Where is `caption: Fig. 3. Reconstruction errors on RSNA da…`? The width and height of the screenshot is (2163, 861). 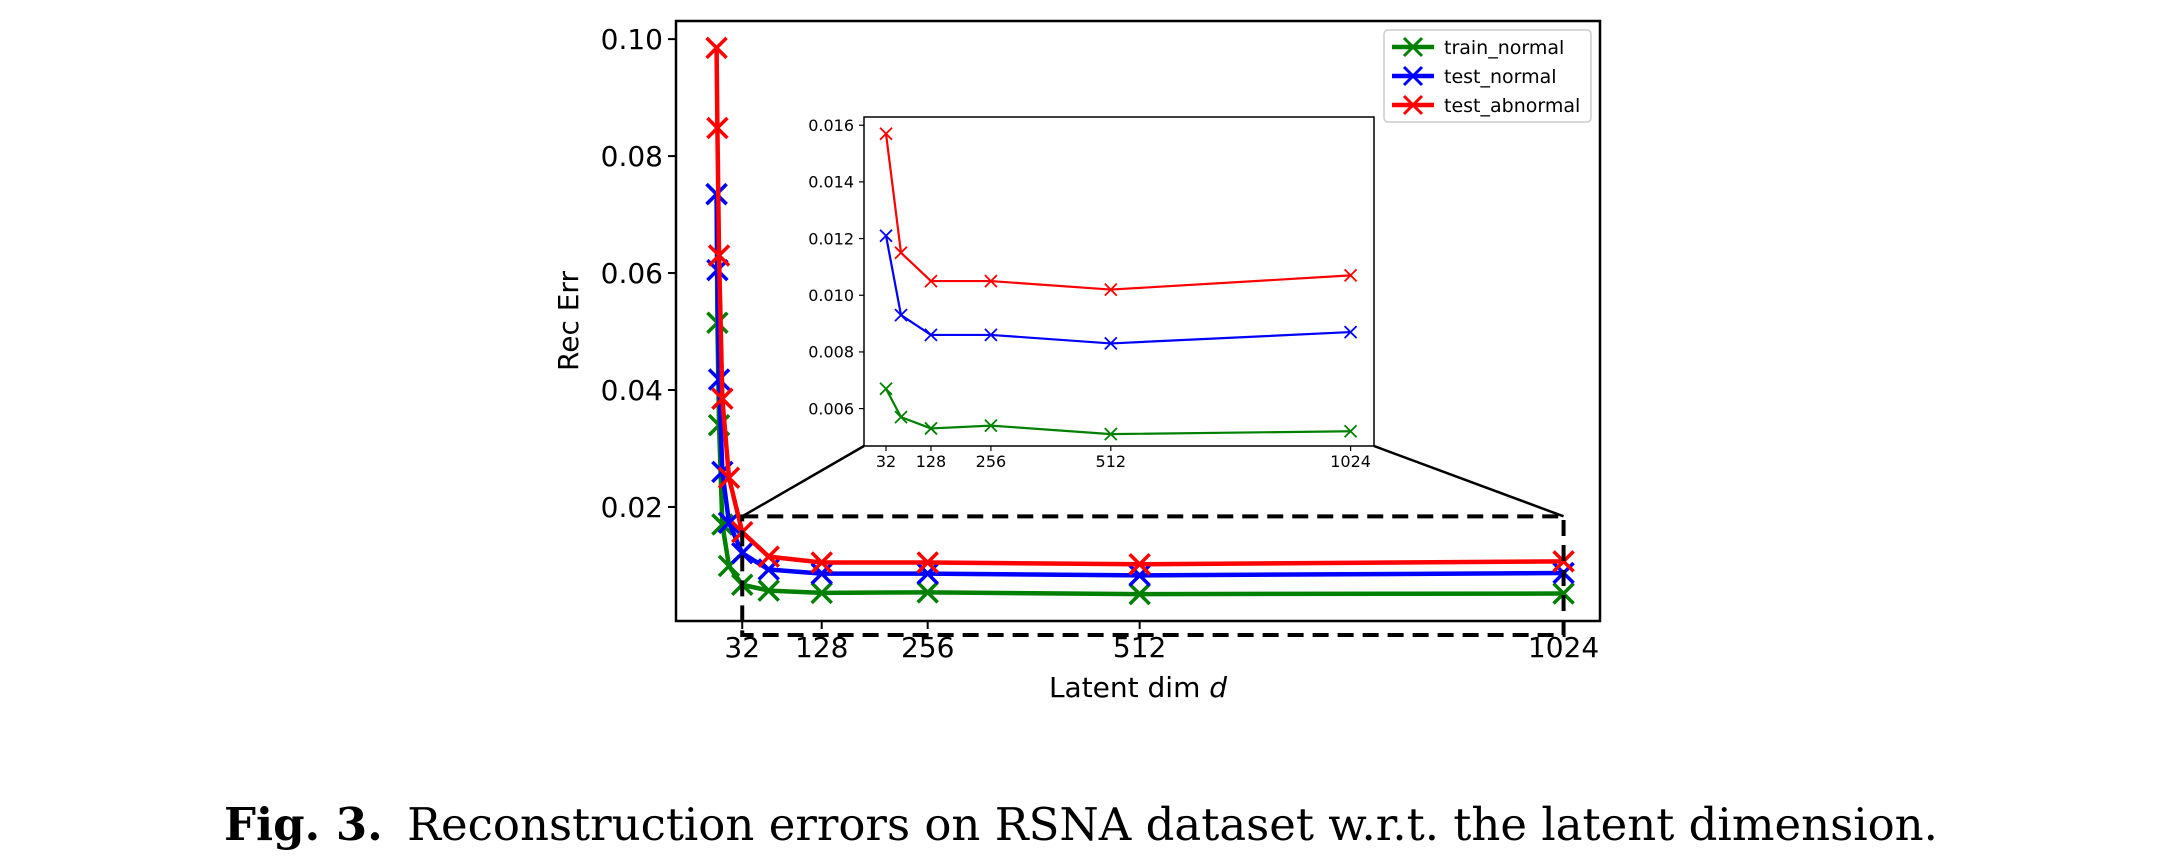
caption: Fig. 3. Reconstruction errors on RSNA da… is located at coordinates (1081, 824).